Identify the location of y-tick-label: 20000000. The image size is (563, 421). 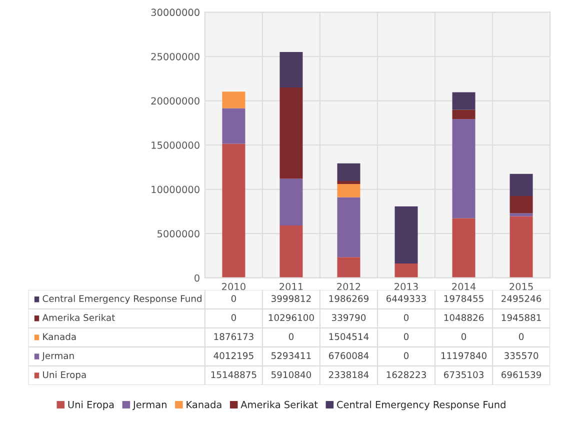
(175, 101).